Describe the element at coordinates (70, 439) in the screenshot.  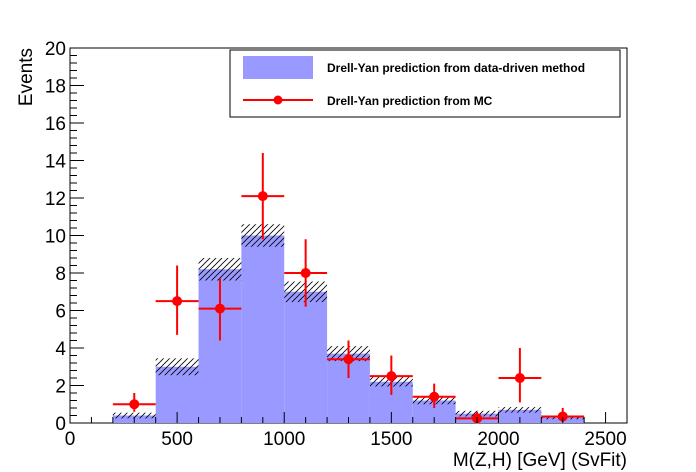
I see `x-tick-label: 0` at that location.